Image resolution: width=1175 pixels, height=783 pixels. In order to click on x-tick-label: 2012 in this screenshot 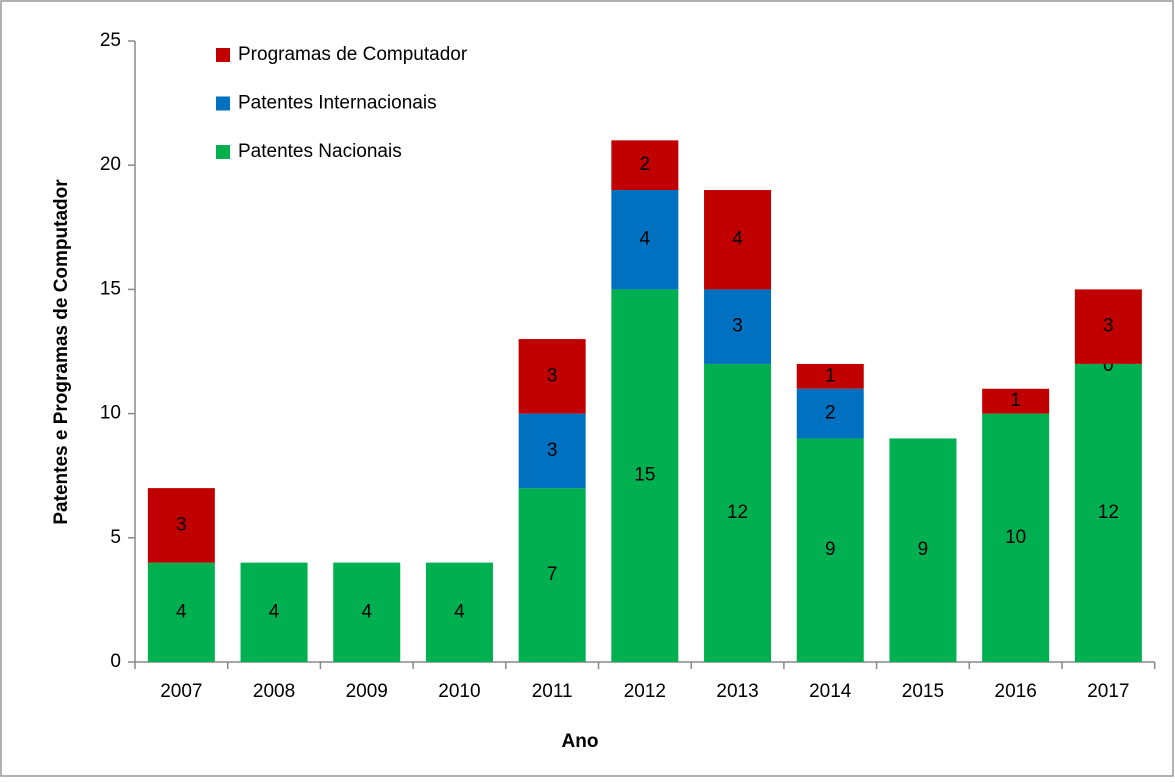, I will do `click(645, 691)`.